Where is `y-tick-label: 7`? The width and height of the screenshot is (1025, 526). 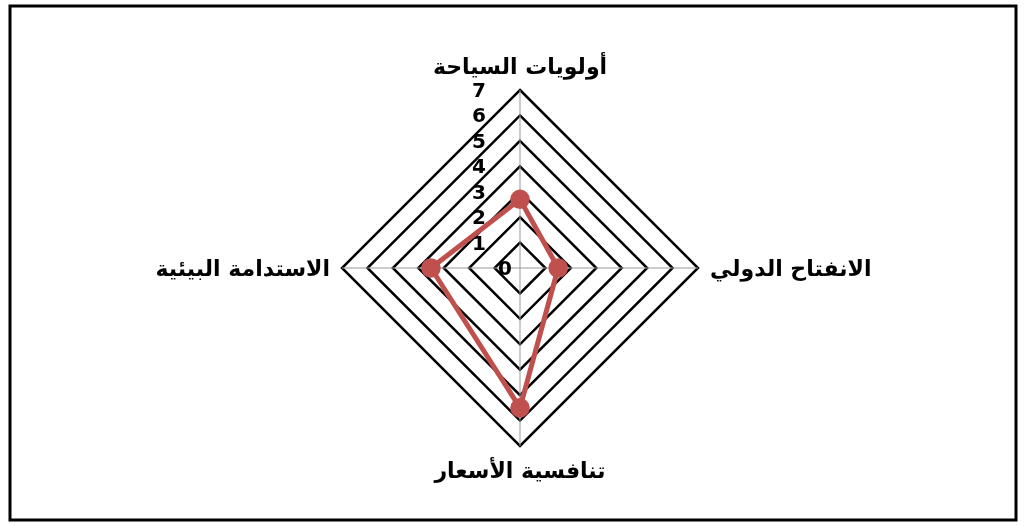 y-tick-label: 7 is located at coordinates (479, 90).